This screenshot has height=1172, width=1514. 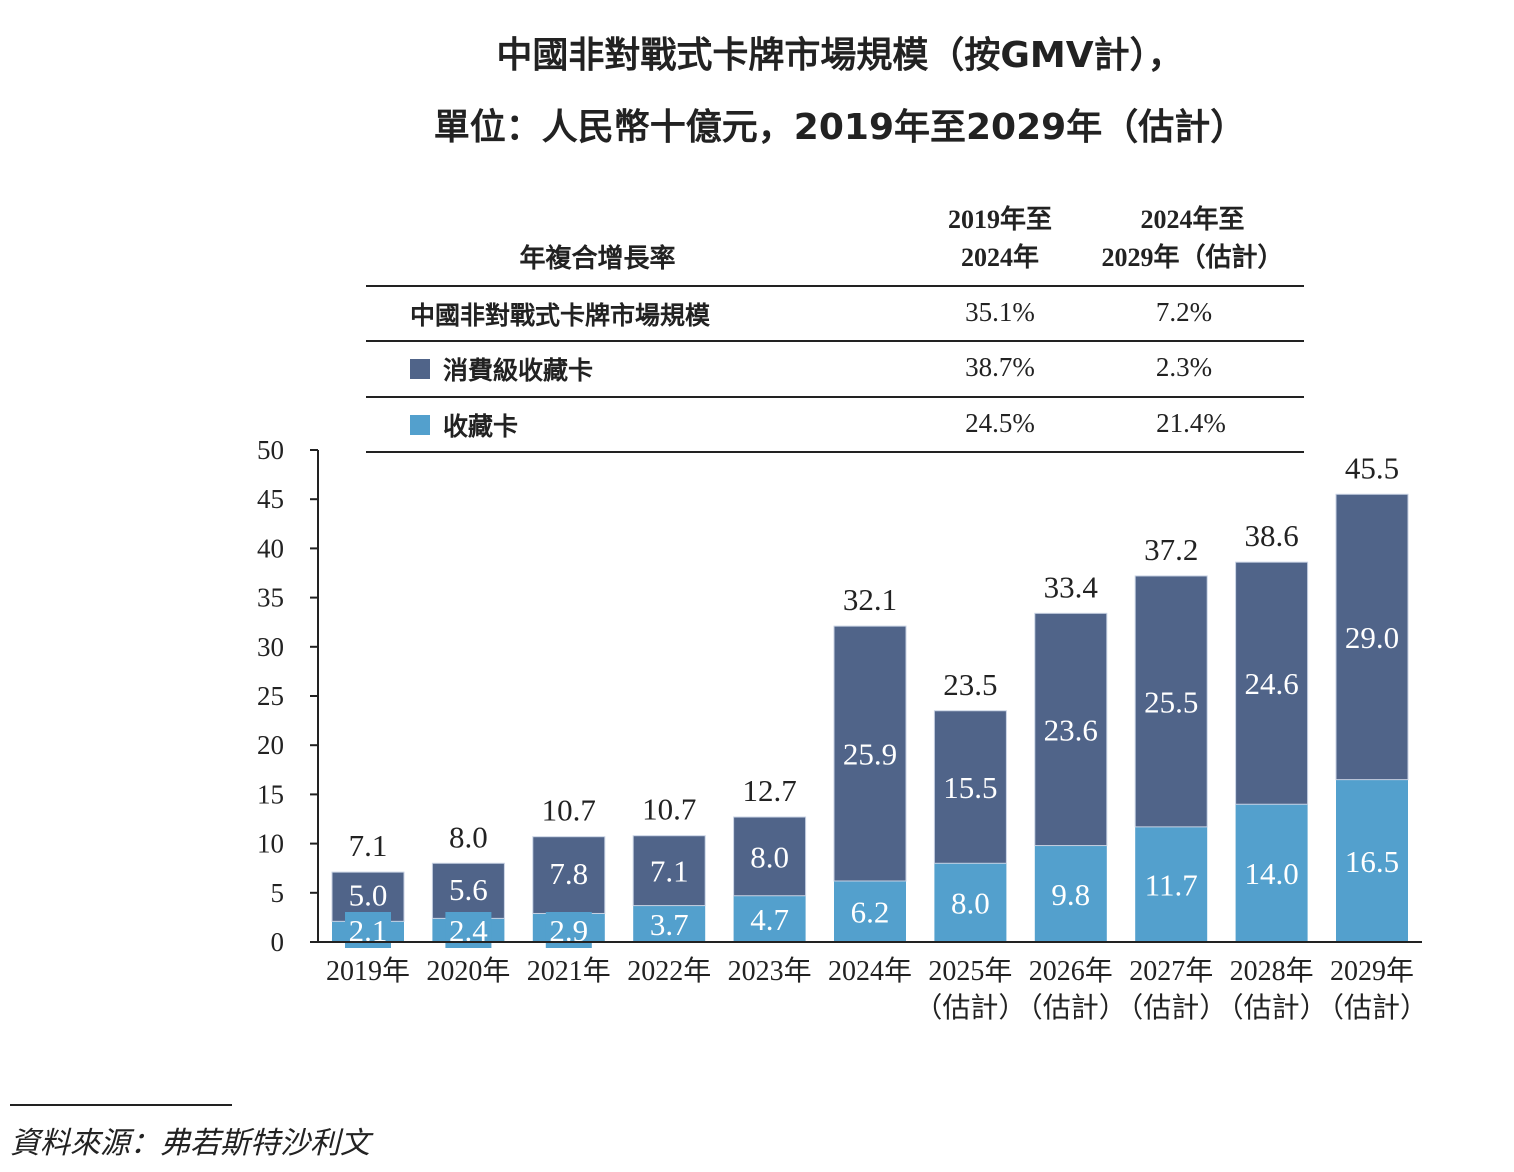 I want to click on value-label-collectible: 11.7, so click(x=1171, y=884).